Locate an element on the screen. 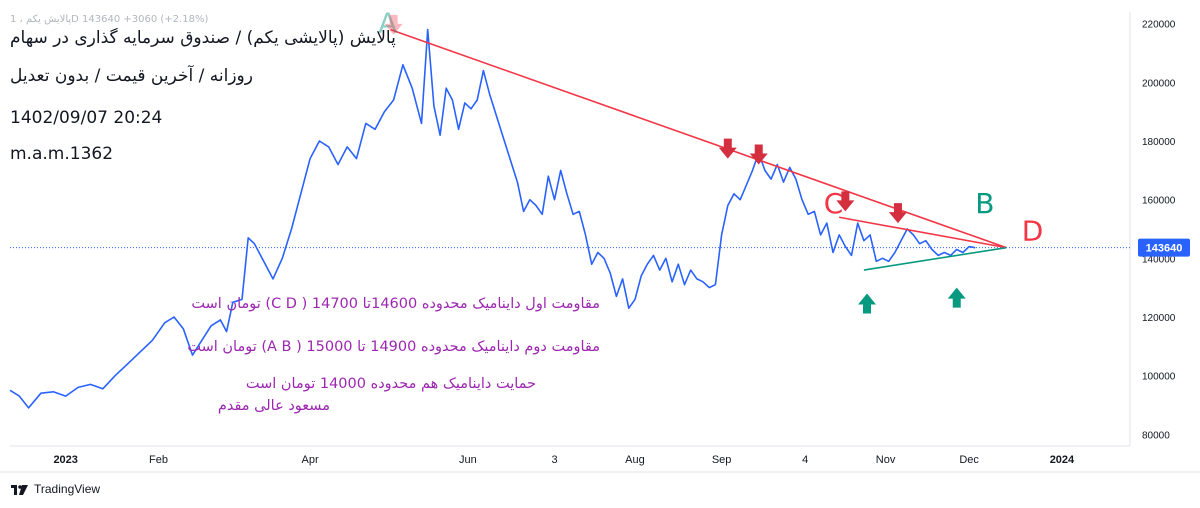  y-tick-label: 180000 is located at coordinates (1159, 142).